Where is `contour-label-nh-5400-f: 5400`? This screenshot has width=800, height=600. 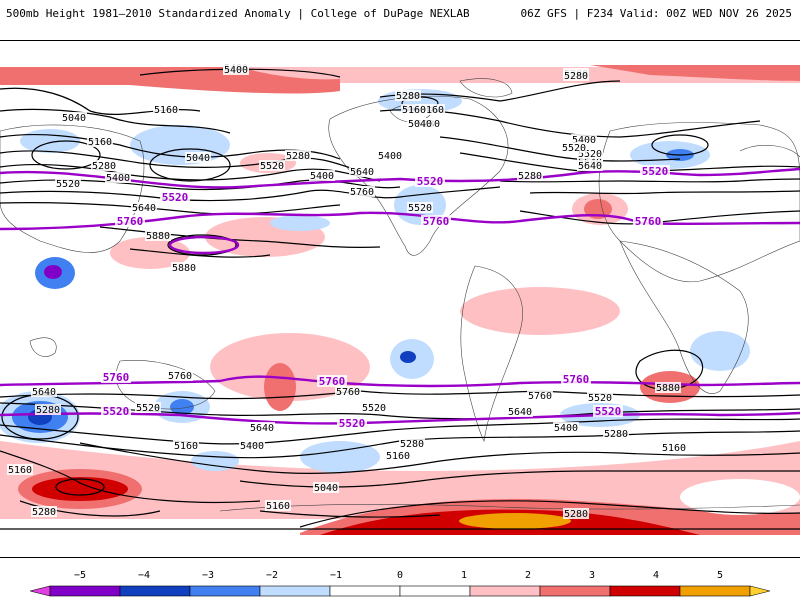
contour-label-nh-5400-f: 5400 is located at coordinates (236, 70).